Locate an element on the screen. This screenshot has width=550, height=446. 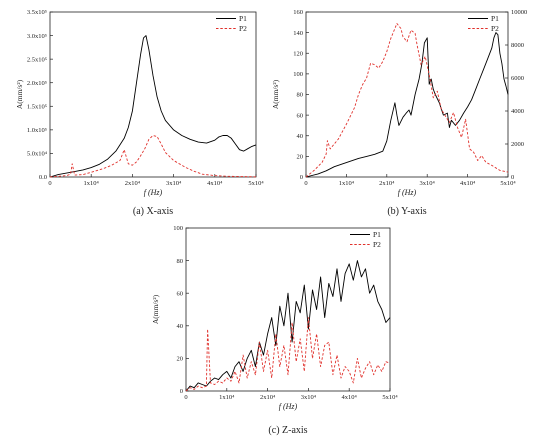
y-tick-label: 3.5x10⁵ is located at coordinates (37, 12).